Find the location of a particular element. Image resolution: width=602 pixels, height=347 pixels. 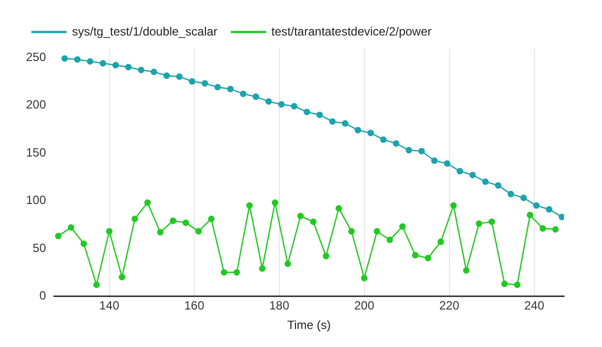

x-tick-label: 160 is located at coordinates (194, 305).